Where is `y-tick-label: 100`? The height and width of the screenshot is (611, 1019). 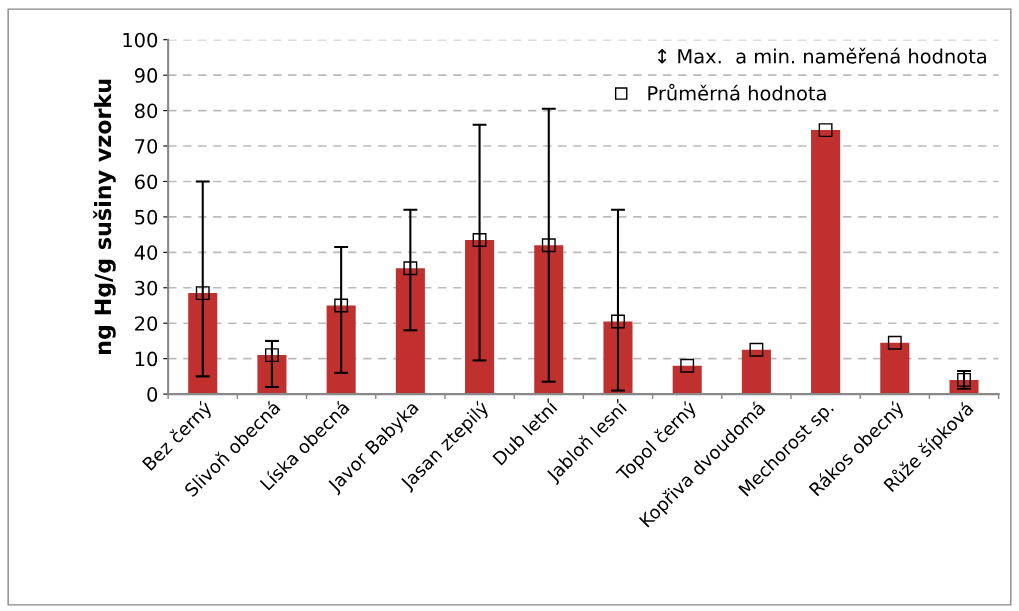 y-tick-label: 100 is located at coordinates (140, 40).